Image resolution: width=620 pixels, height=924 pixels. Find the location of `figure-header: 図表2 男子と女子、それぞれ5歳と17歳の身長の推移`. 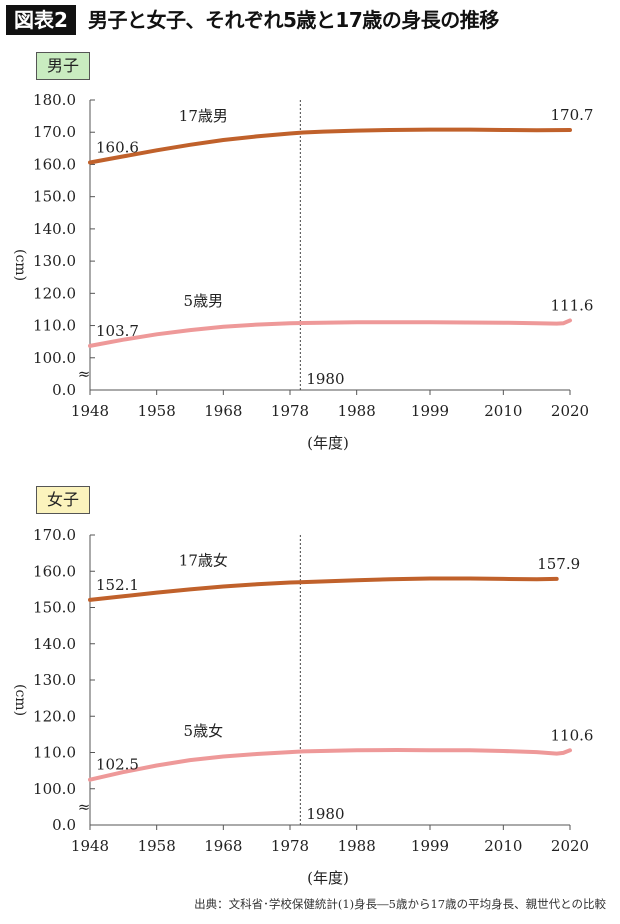

figure-header: 図表2 男子と女子、それぞれ5歳と17歳の身長の推移 is located at coordinates (310, 20).